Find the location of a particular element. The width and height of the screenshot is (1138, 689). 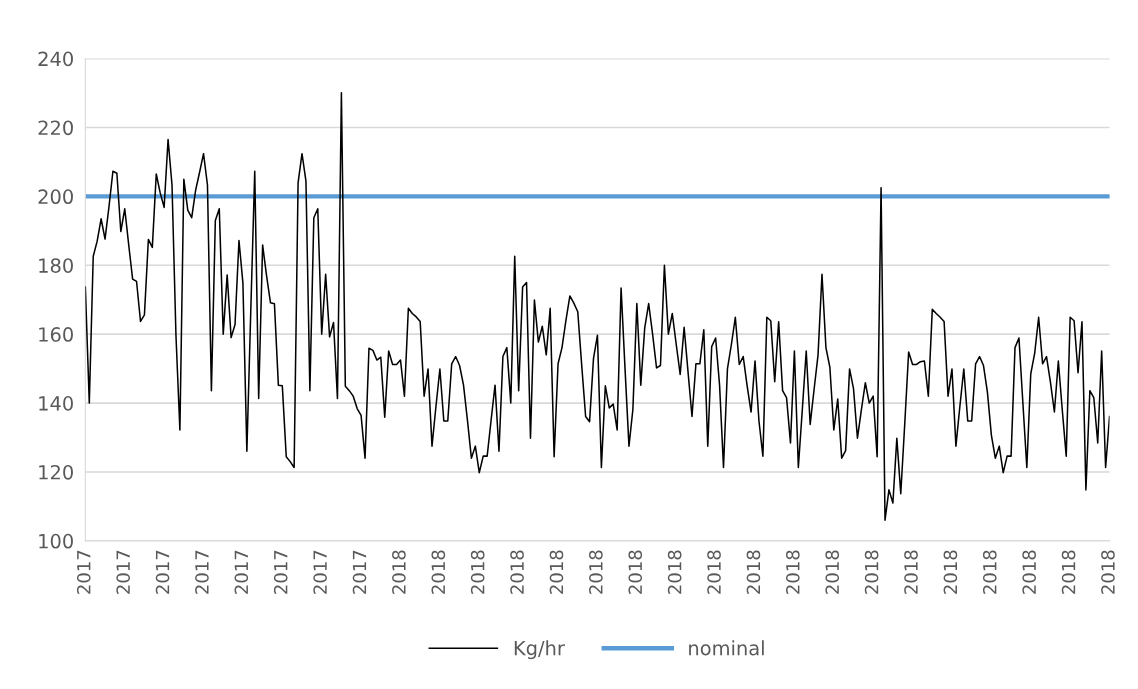

legend-label: Kg/hr is located at coordinates (539, 650).